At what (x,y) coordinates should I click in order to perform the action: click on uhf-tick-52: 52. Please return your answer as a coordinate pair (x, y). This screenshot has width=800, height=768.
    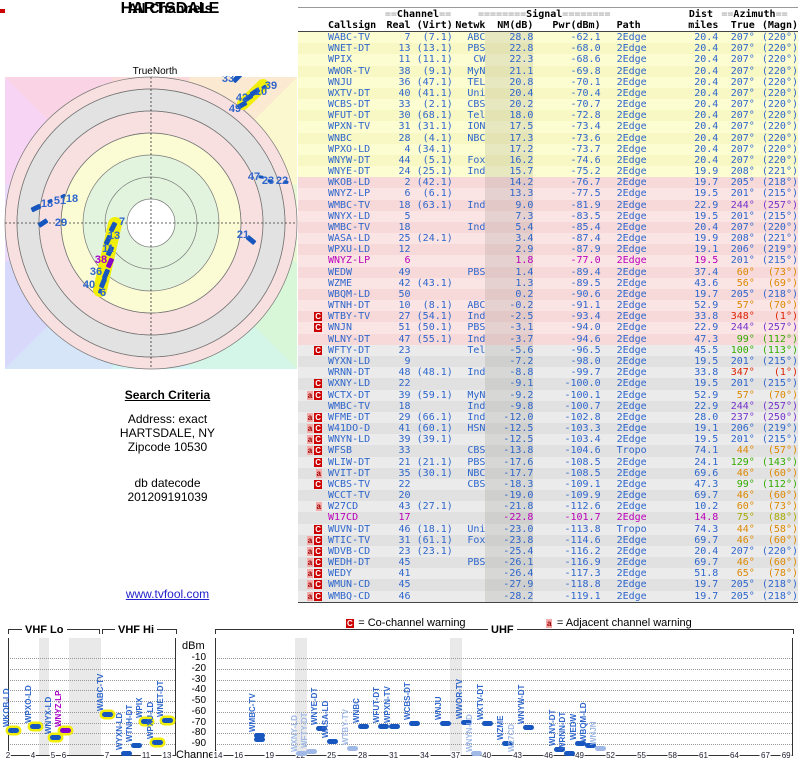
    Looking at the image, I should click on (610, 755).